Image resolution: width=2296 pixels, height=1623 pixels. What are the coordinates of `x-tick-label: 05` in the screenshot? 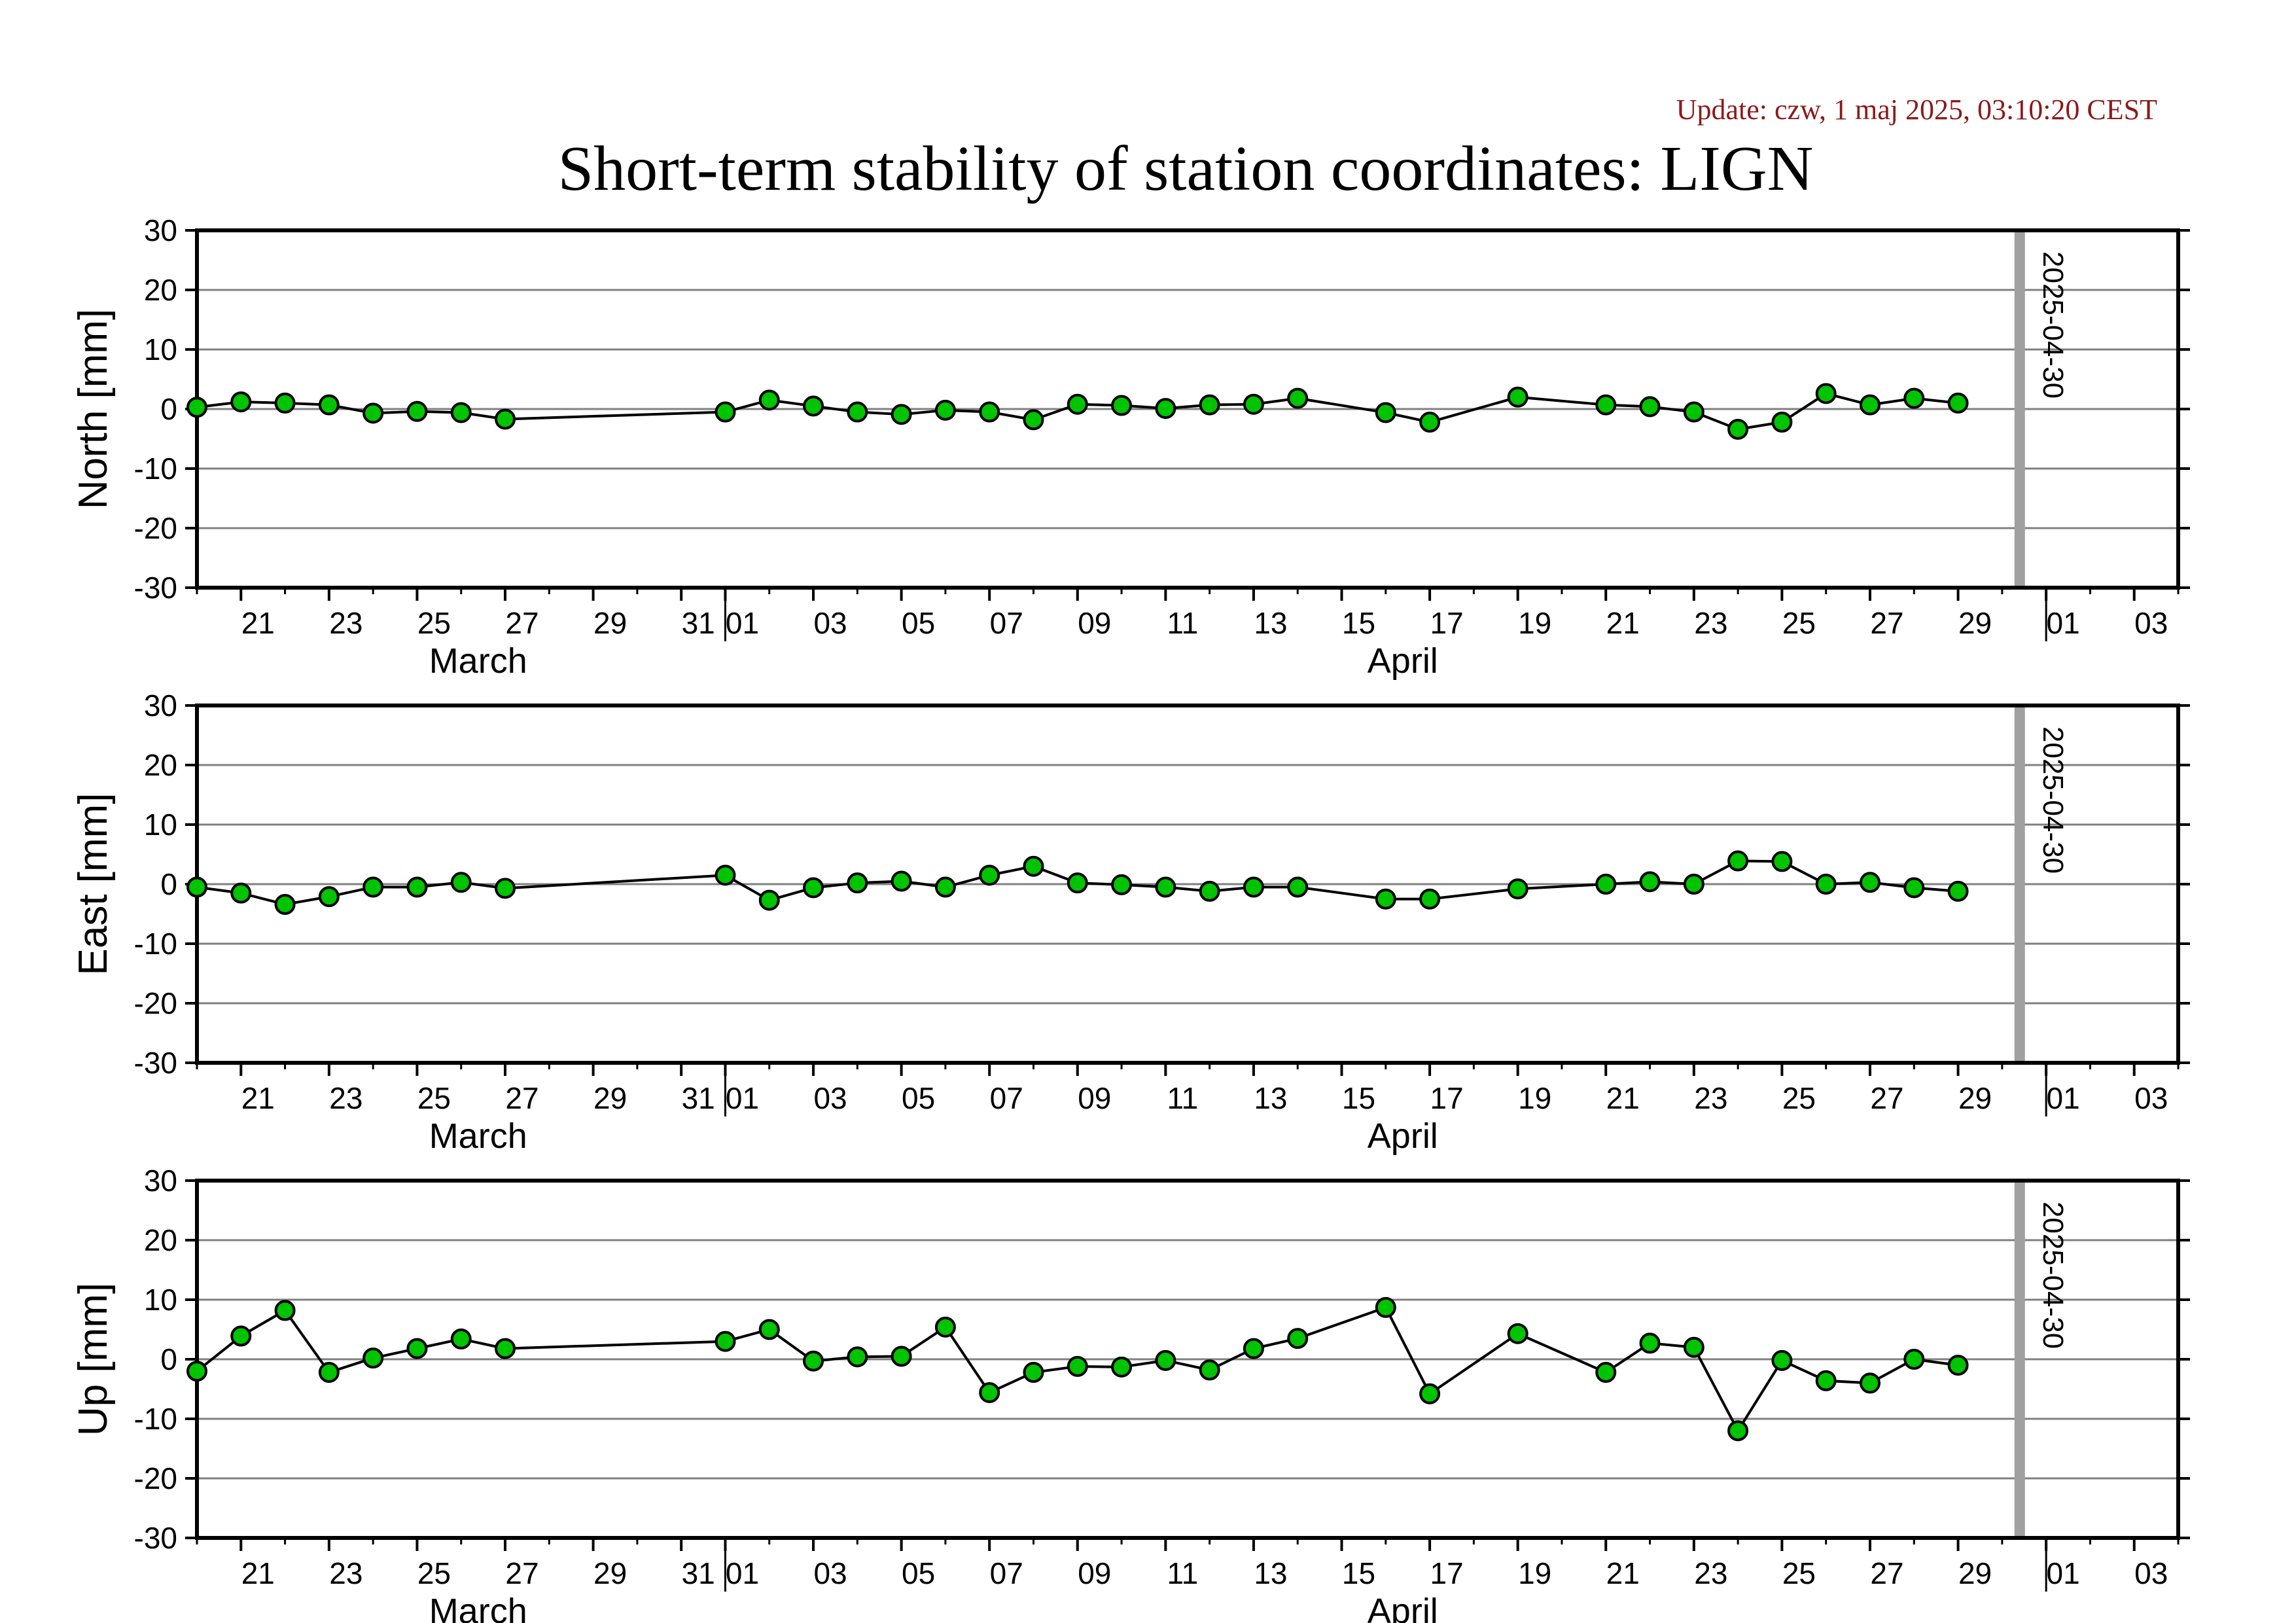 It's located at (919, 1098).